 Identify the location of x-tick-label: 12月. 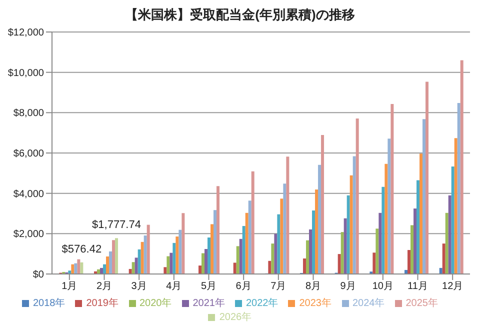
(453, 286).